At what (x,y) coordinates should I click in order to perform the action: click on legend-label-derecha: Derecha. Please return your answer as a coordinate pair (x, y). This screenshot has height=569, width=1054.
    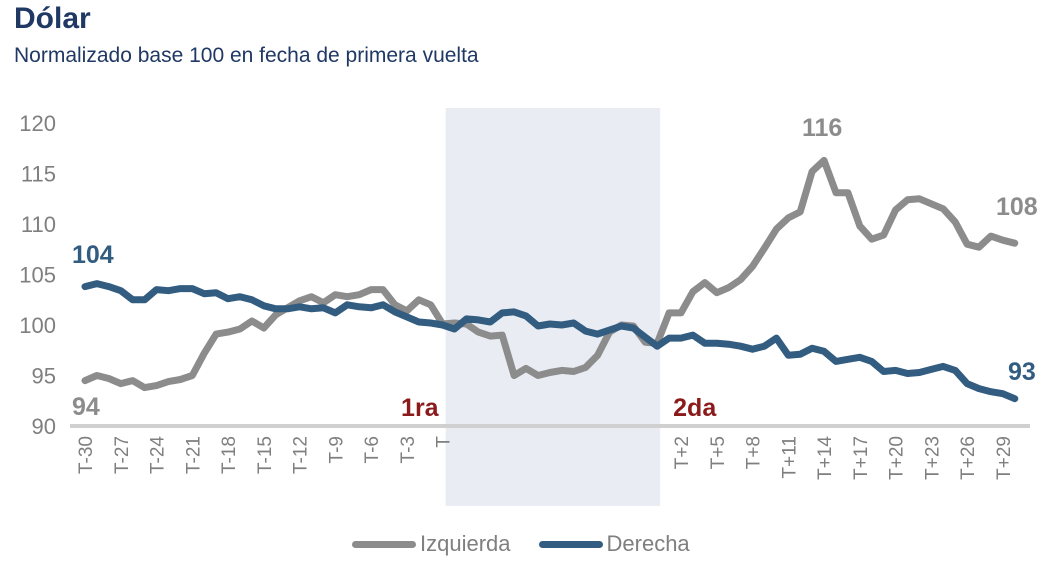
    Looking at the image, I should click on (648, 543).